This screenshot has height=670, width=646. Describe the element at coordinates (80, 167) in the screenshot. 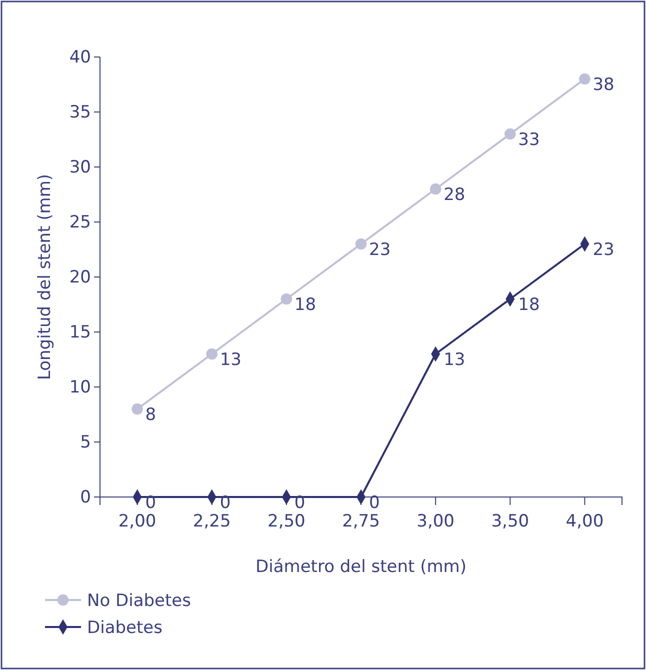

I see `y-tick-label: 30` at that location.